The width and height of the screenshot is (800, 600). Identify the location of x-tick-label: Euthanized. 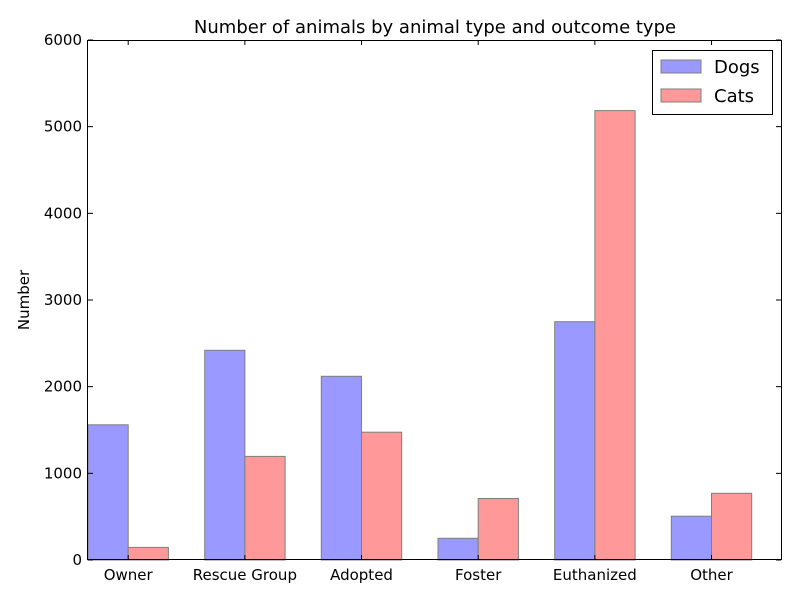
(595, 575).